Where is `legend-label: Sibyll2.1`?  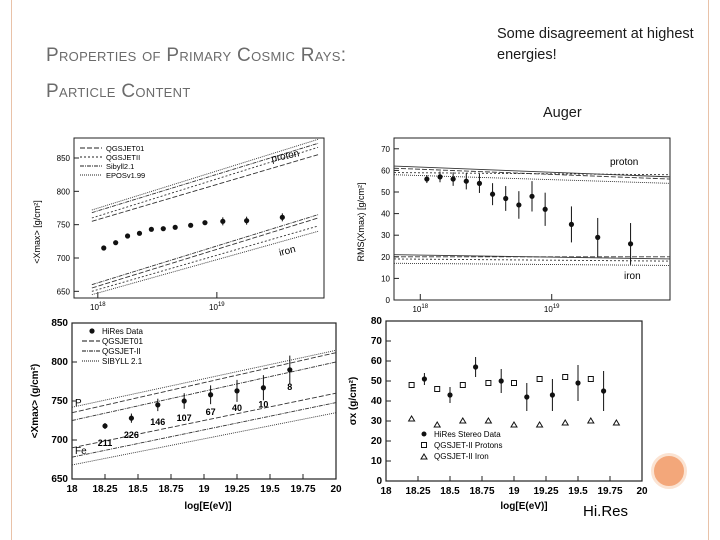
legend-label: Sibyll2.1 is located at coordinates (120, 166).